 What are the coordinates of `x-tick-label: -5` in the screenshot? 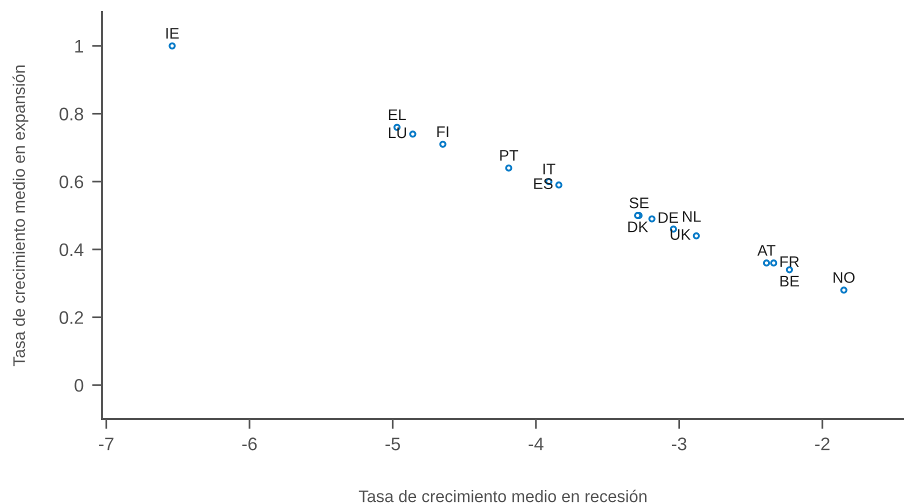 It's located at (393, 444).